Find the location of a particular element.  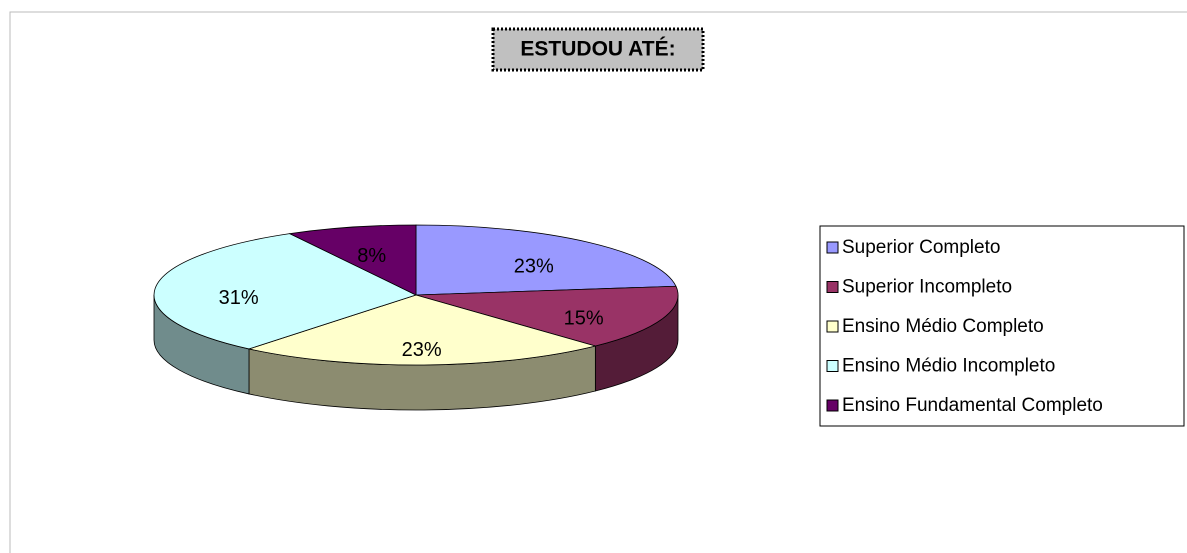

title-box is located at coordinates (598, 49).